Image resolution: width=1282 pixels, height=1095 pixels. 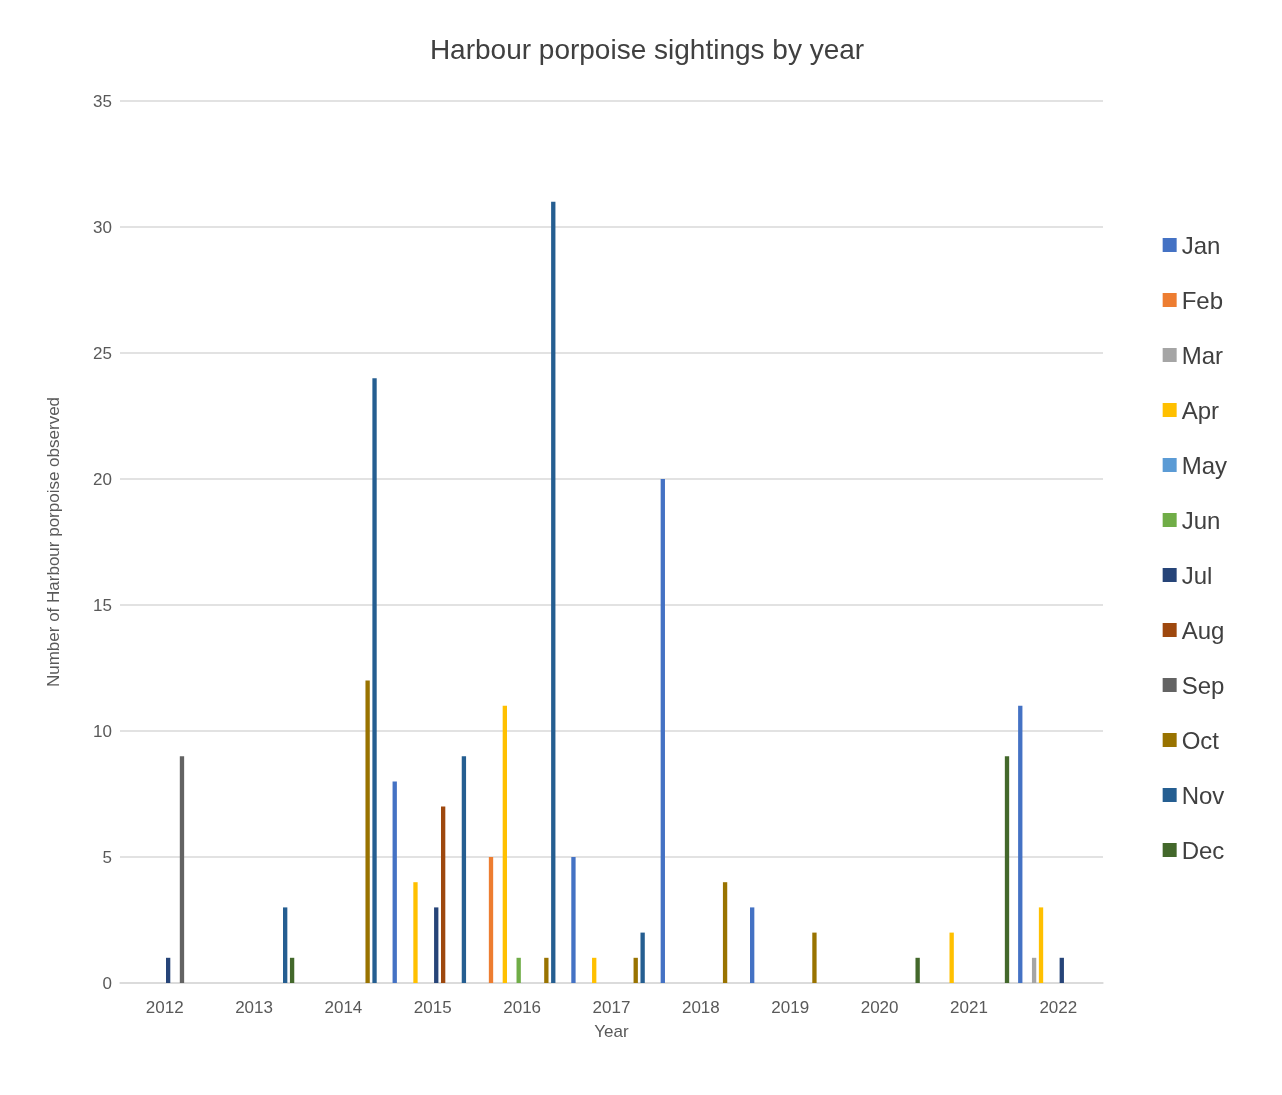 I want to click on legend-label: Apr, so click(x=1200, y=410).